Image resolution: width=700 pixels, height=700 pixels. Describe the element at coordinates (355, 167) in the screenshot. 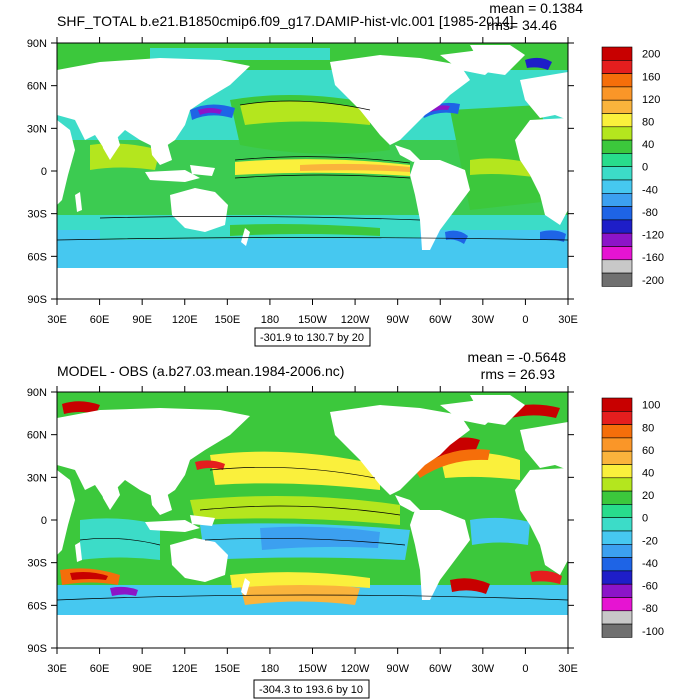

I see `panel-1-eq-orange-band` at that location.